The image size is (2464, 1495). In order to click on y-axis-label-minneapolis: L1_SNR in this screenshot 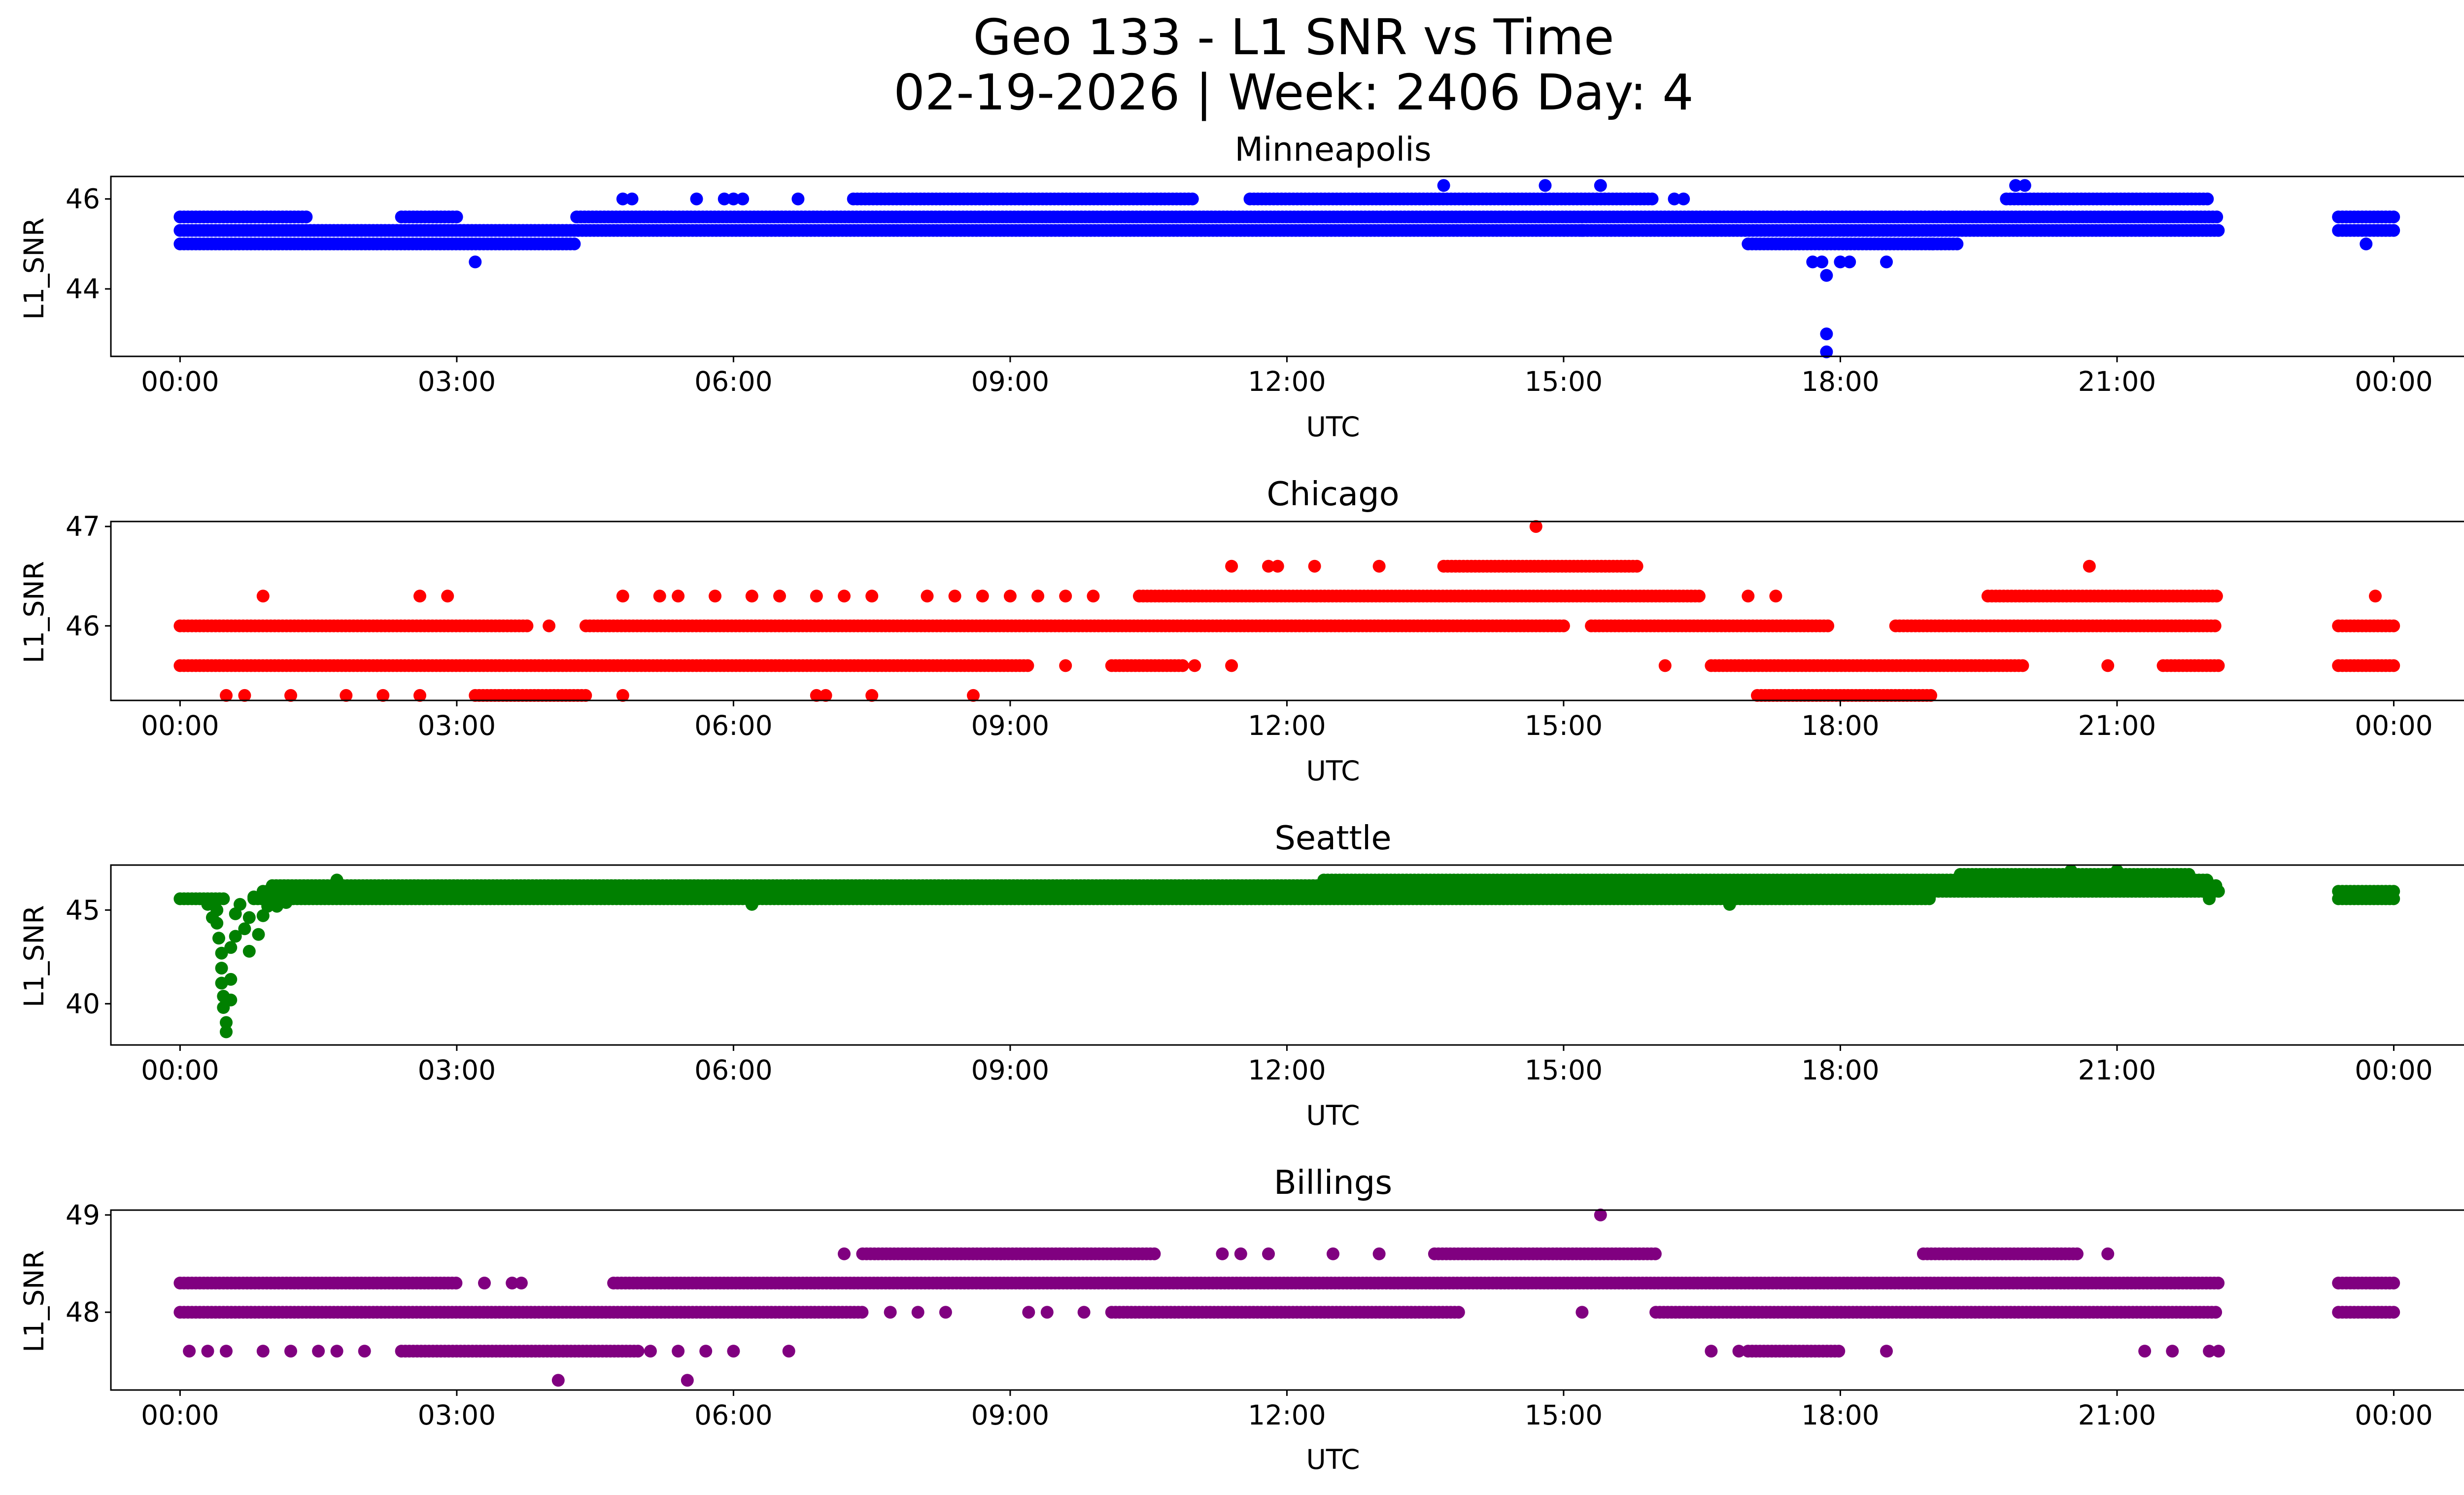, I will do `click(34, 268)`.